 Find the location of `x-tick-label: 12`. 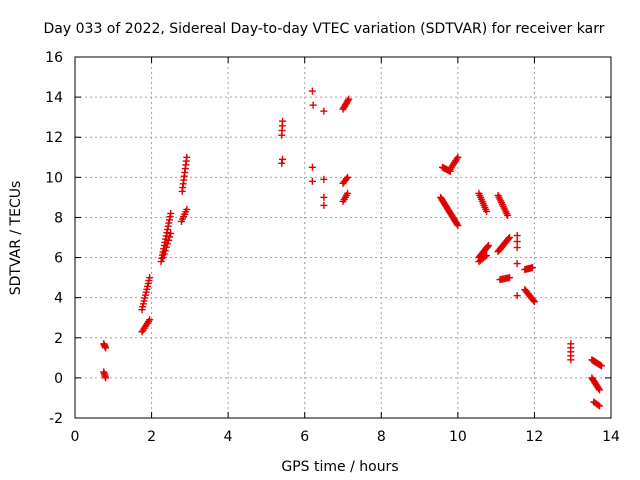

x-tick-label: 12 is located at coordinates (535, 437).